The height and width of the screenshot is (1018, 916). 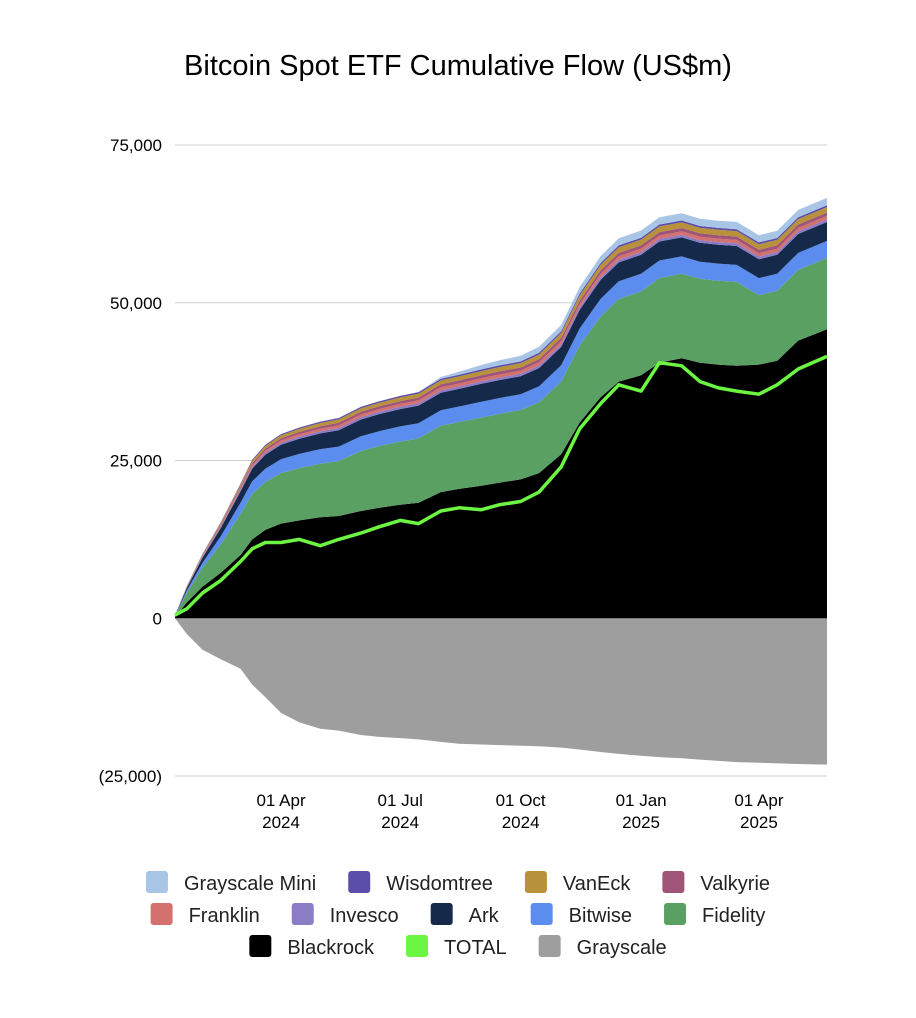 What do you see at coordinates (475, 948) in the screenshot?
I see `legend-label-total: TOTAL` at bounding box center [475, 948].